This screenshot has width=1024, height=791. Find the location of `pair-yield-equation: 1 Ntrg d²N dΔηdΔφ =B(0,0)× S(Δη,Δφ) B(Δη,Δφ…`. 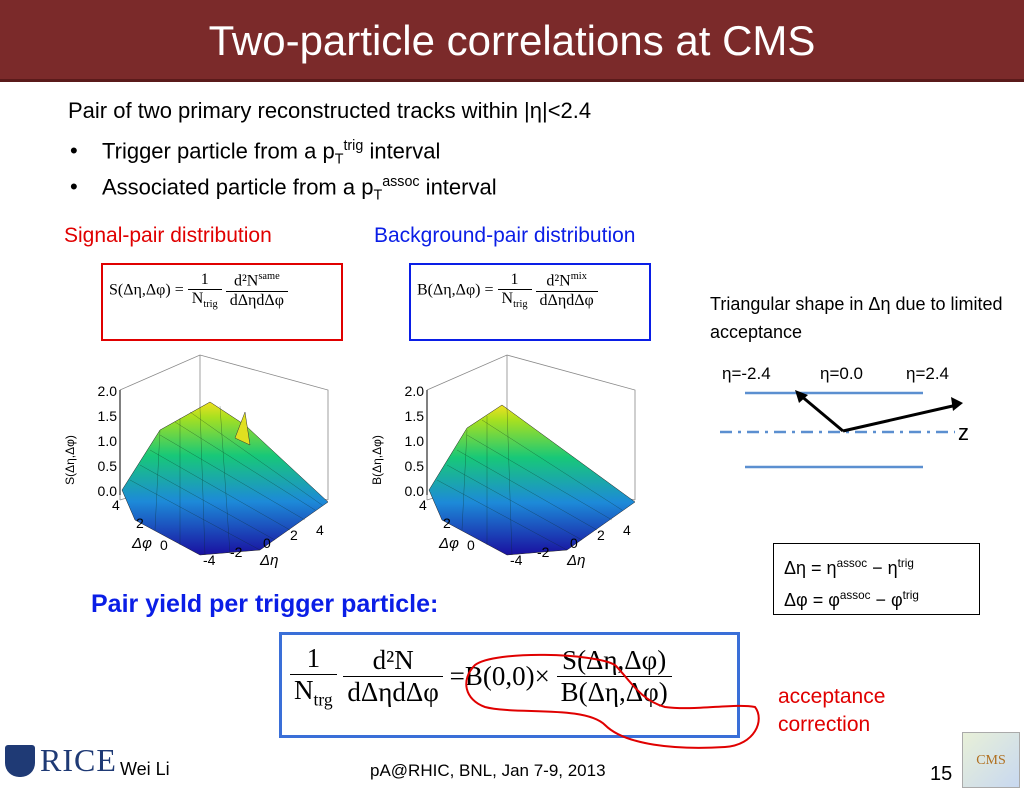

pair-yield-equation: 1 Ntrg d²N dΔηdΔφ =B(0,0)× S(Δη,Δφ) B(Δη,Δφ… is located at coordinates (509, 685).